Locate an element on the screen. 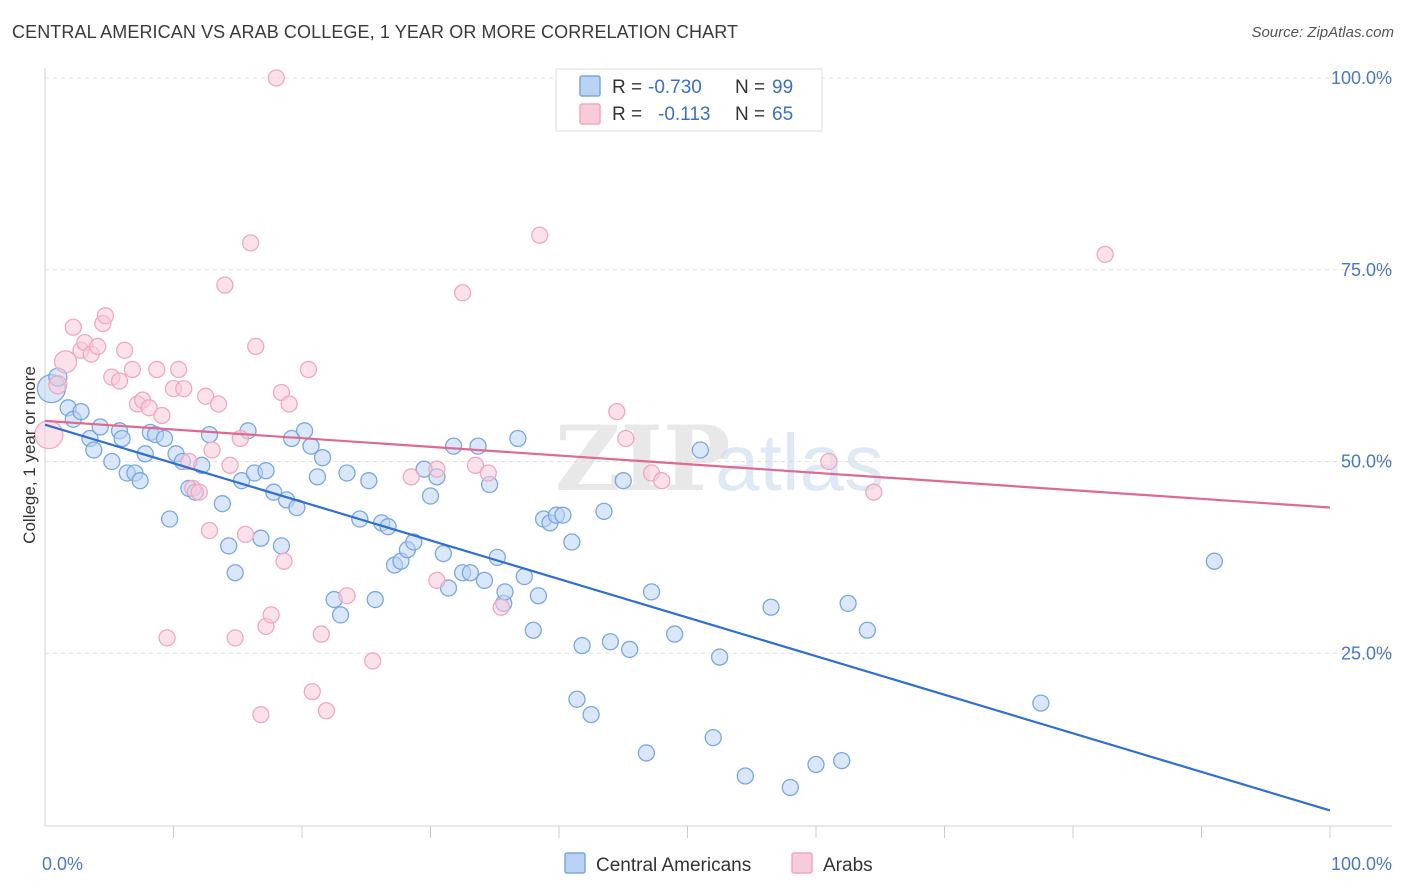 The image size is (1406, 892). series-legend: Central Americans Arabs is located at coordinates (718, 864).